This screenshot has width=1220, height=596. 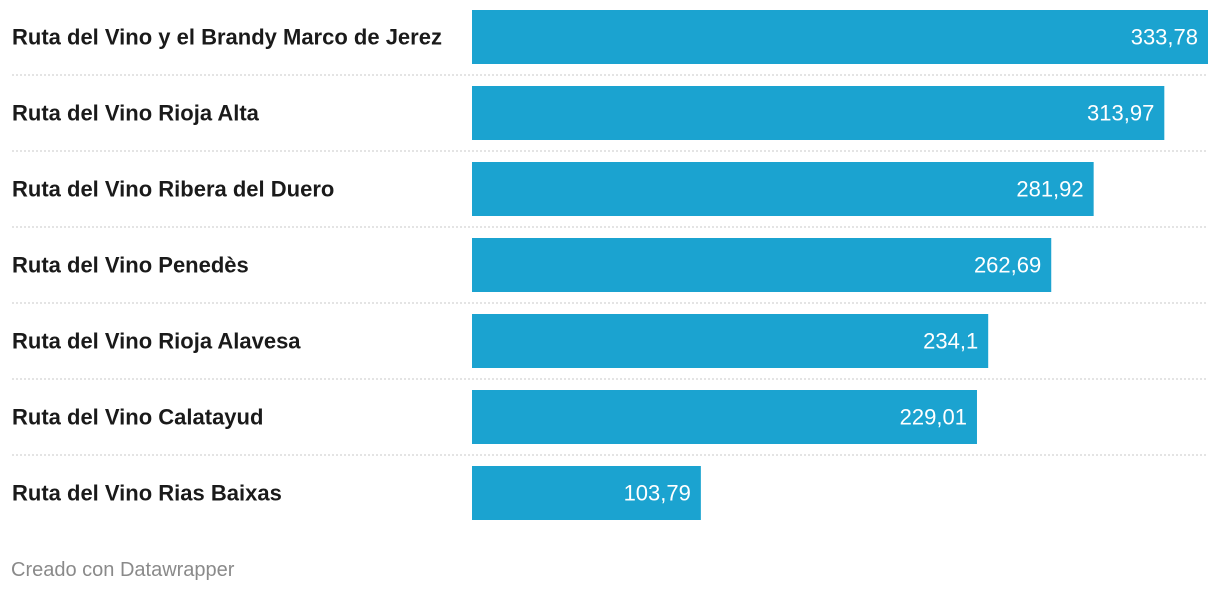 I want to click on value-label: 229,01, so click(x=933, y=417).